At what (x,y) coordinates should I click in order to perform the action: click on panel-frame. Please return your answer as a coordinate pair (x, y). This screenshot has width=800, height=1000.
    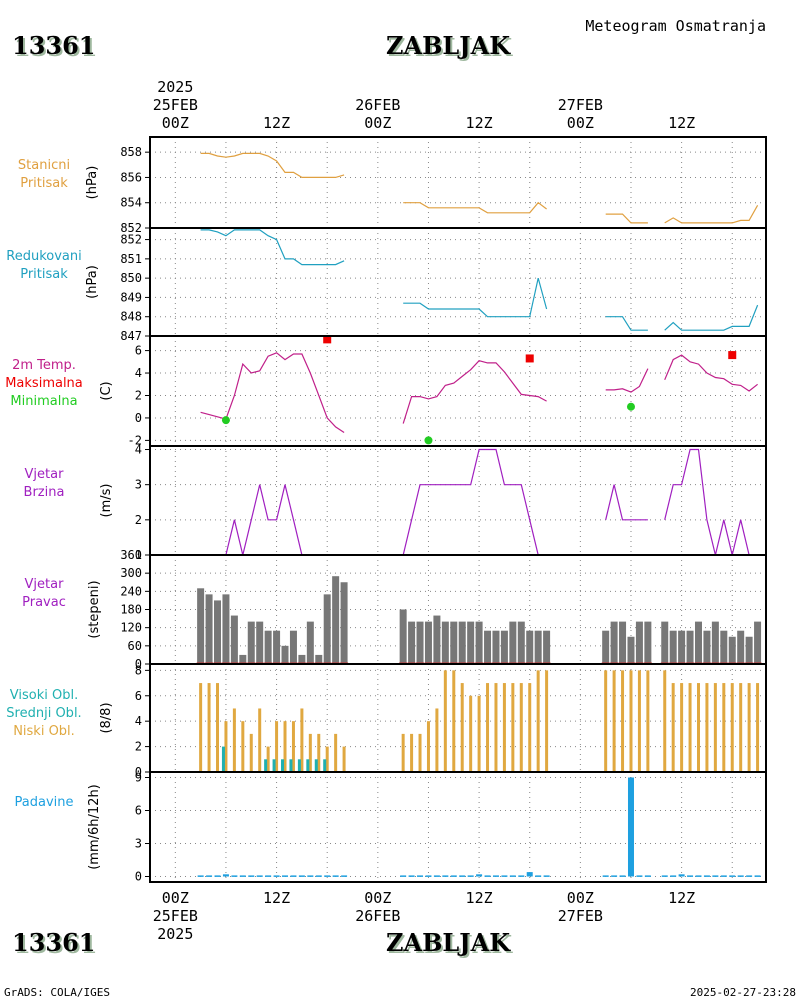
    Looking at the image, I should click on (458, 182).